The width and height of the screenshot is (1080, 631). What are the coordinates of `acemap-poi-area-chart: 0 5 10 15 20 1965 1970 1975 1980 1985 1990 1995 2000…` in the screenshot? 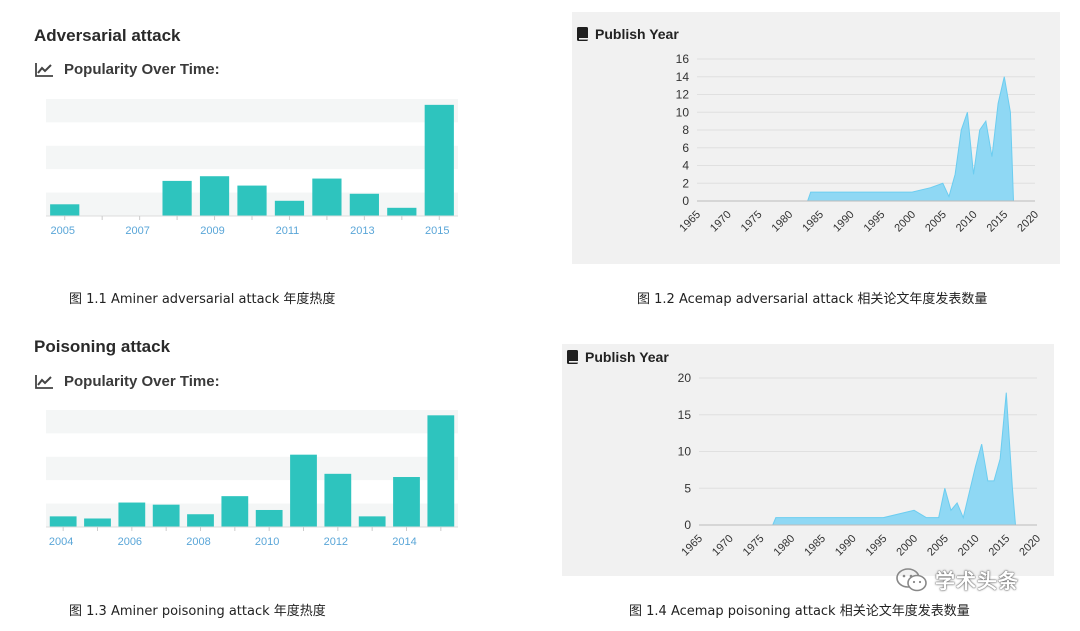 It's located at (860, 465).